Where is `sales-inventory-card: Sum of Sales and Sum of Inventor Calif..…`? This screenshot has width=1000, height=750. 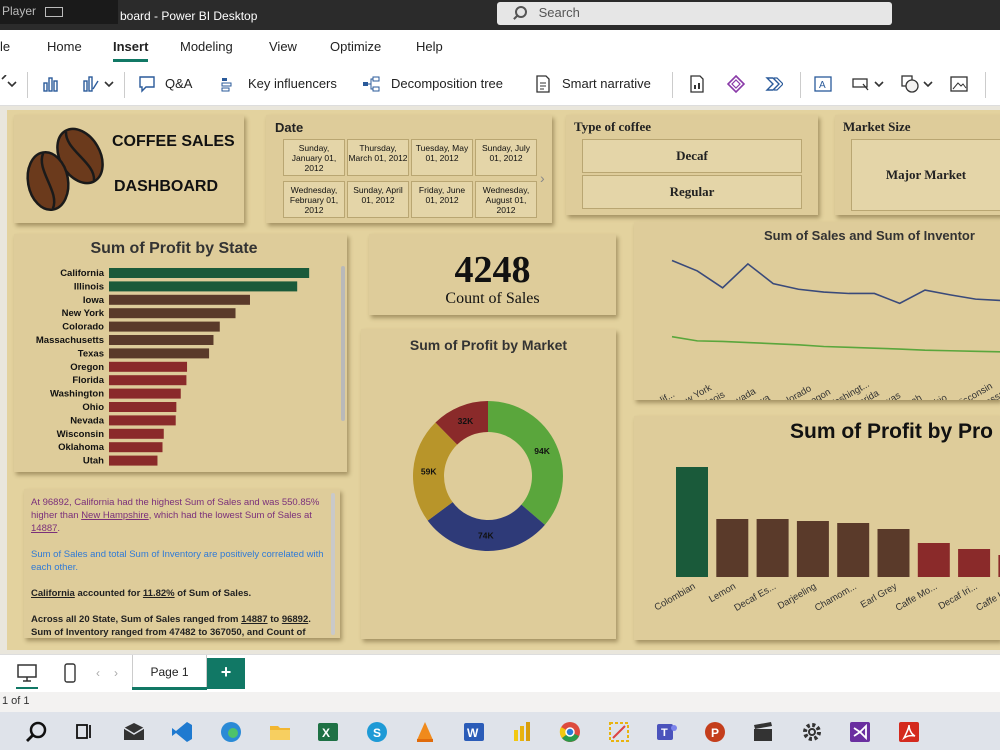 sales-inventory-card: Sum of Sales and Sum of Inventor Calif..… is located at coordinates (817, 311).